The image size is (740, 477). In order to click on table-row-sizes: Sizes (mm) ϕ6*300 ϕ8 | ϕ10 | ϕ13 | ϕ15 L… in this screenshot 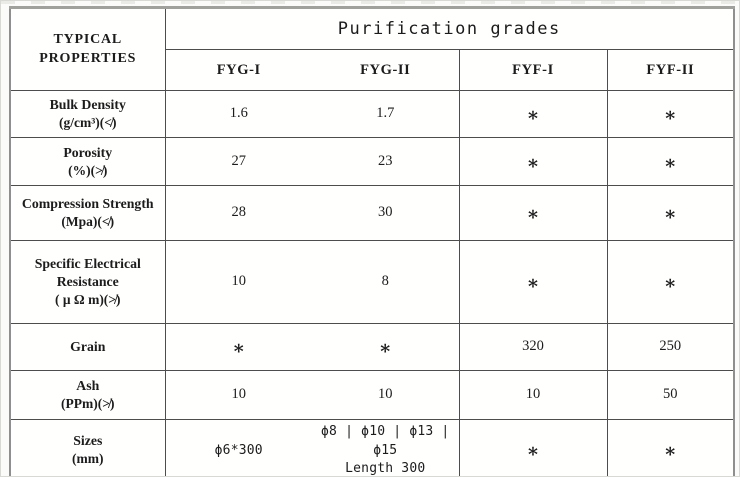, I will do `click(372, 447)`.